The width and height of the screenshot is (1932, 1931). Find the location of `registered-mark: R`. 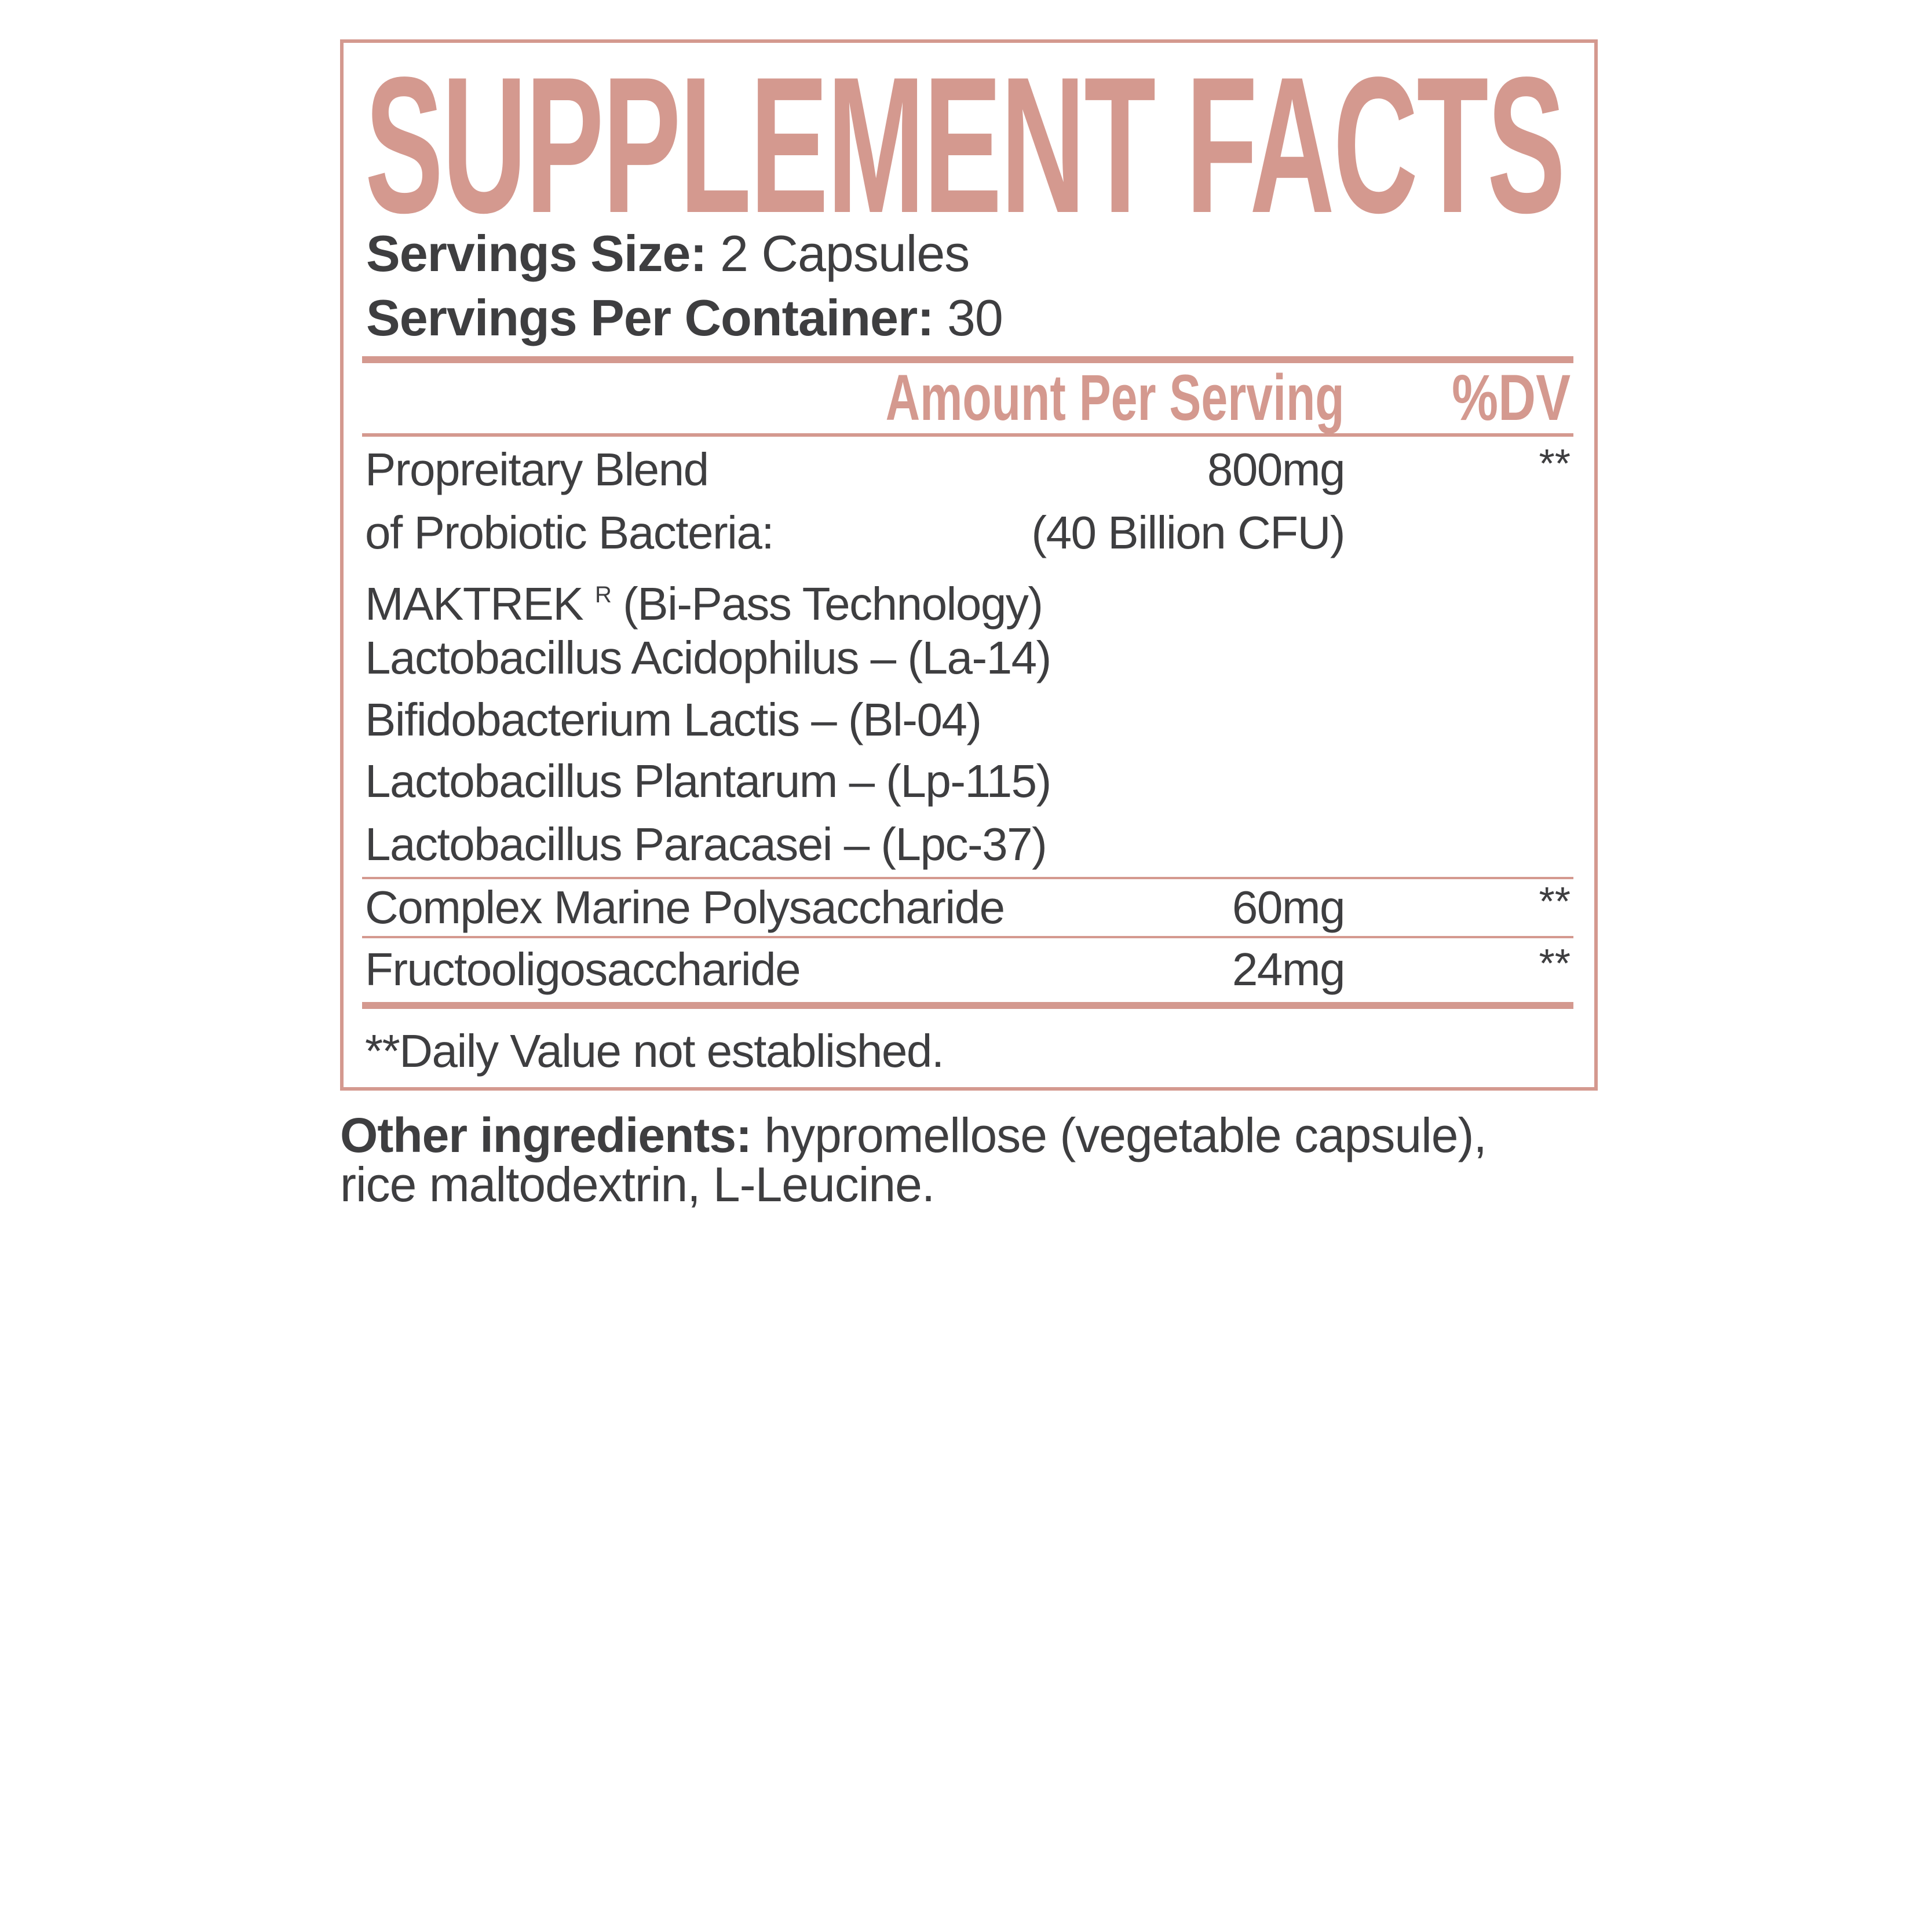

registered-mark: R is located at coordinates (603, 595).